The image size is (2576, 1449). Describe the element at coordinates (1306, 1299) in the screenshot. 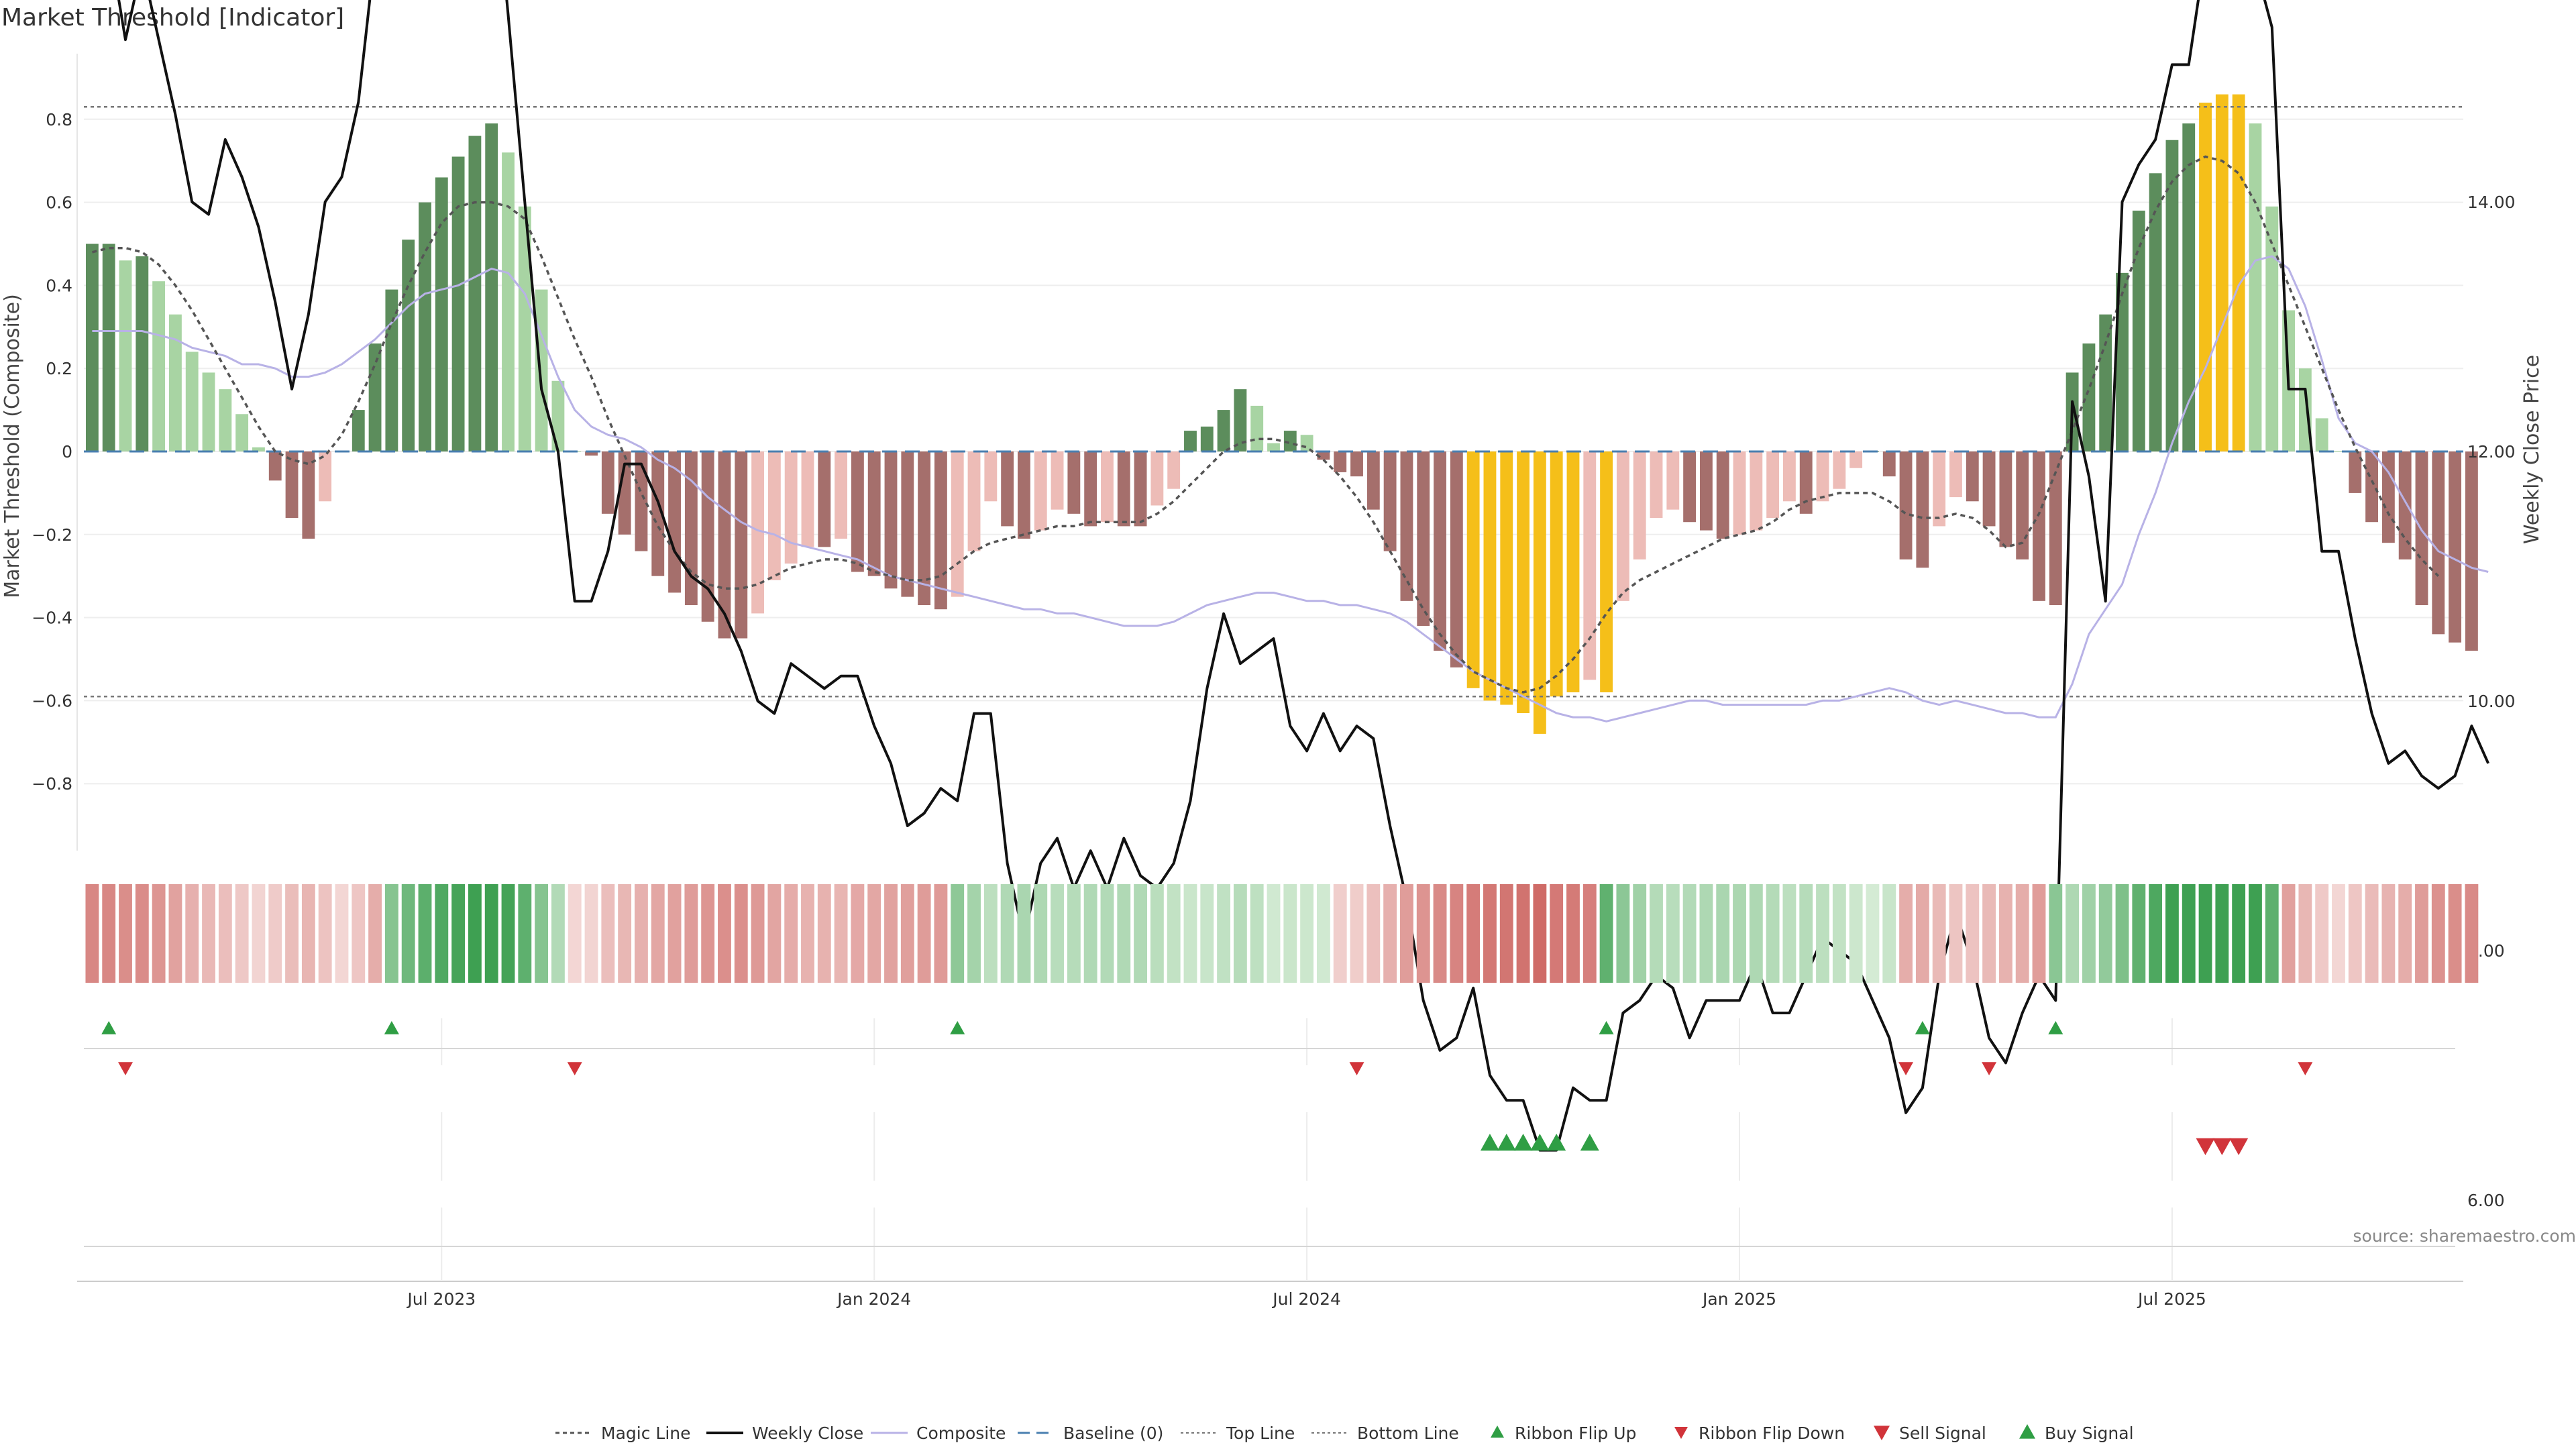

I see `x-axis-ticks: Jul 2023 Jan 2024 Jul 2024 Jan 2025 Jul 2025` at that location.